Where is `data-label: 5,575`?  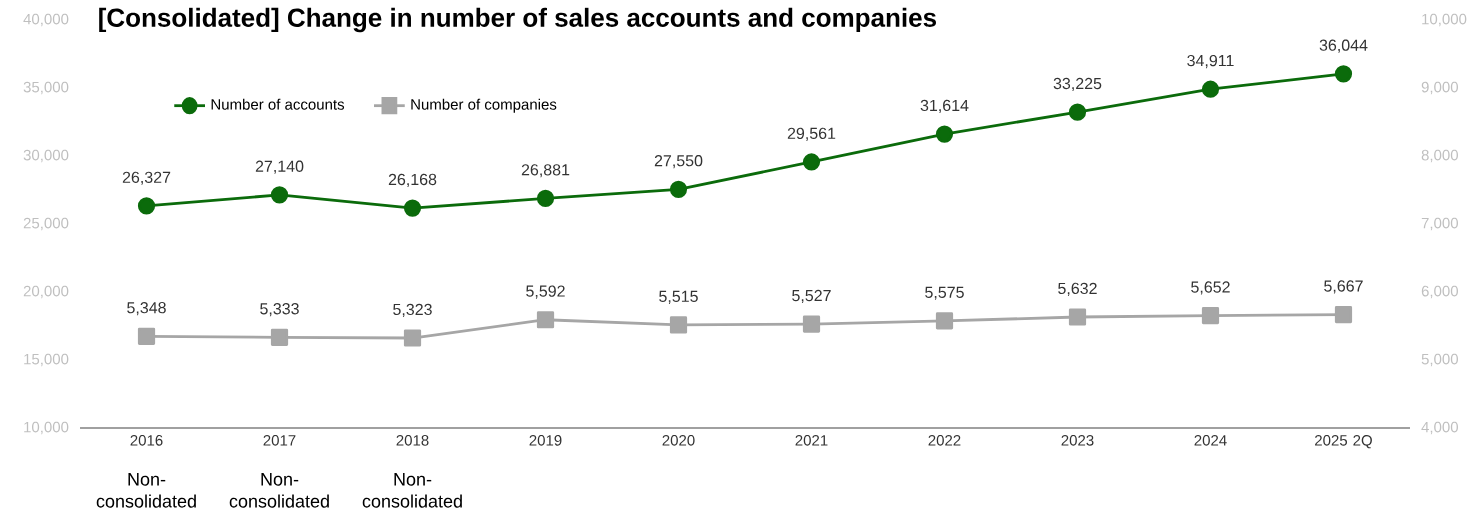
data-label: 5,575 is located at coordinates (944, 293).